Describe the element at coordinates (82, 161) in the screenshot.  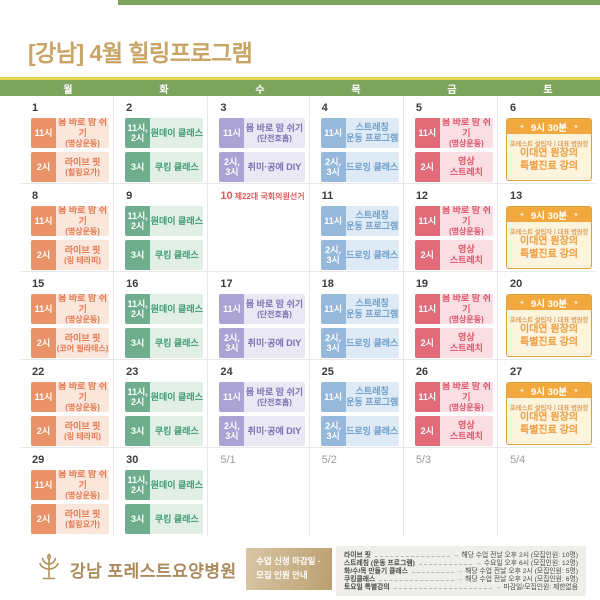
I see `program-label-line: 라이브 핏` at that location.